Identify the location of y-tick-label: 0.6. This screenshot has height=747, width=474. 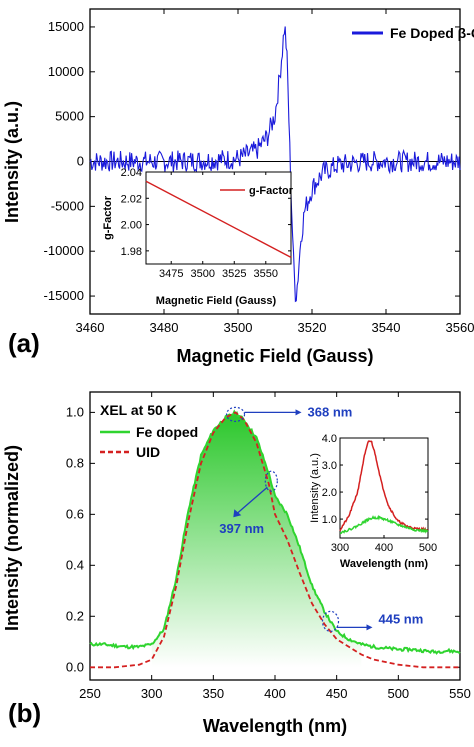
(75, 513).